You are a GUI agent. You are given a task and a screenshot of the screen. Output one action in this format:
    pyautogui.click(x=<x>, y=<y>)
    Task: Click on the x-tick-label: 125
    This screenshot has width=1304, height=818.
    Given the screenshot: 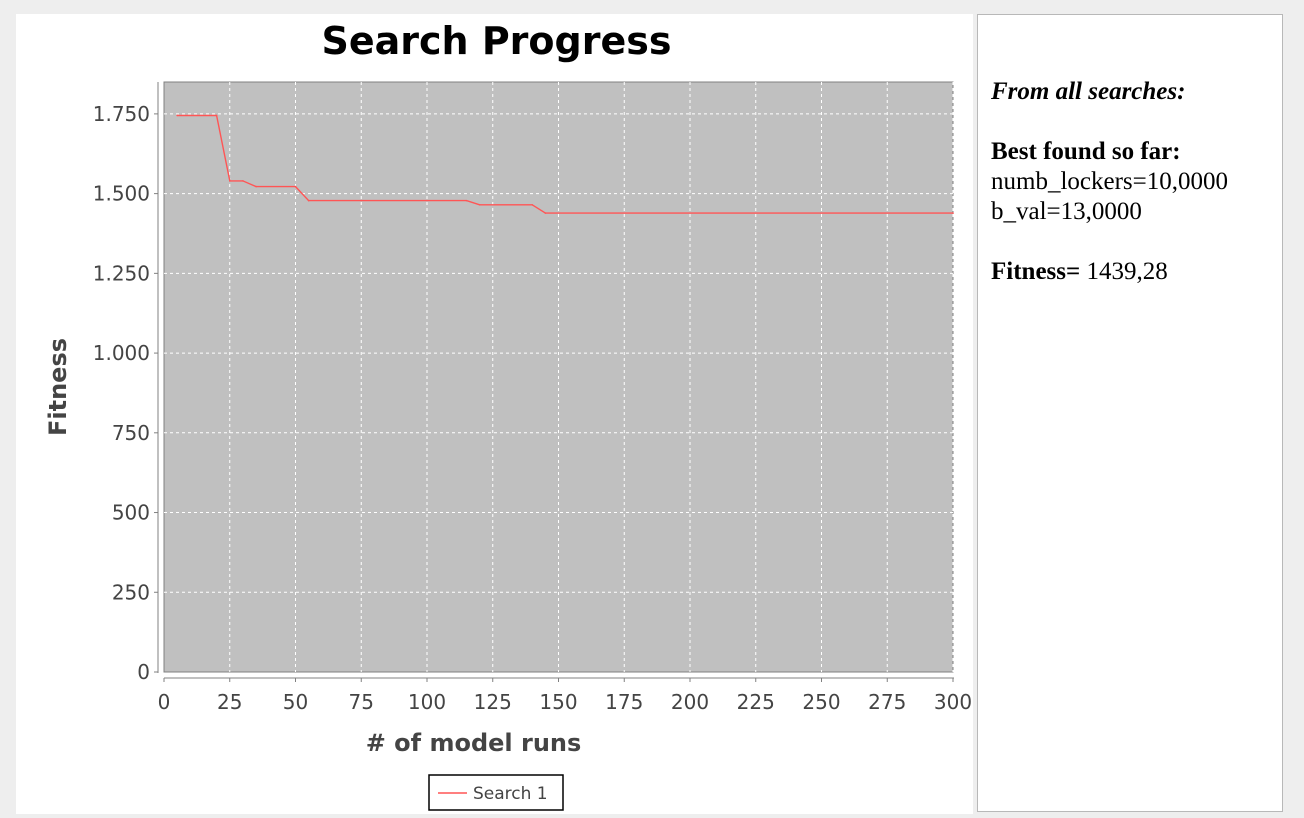 What is the action you would take?
    pyautogui.click(x=493, y=702)
    